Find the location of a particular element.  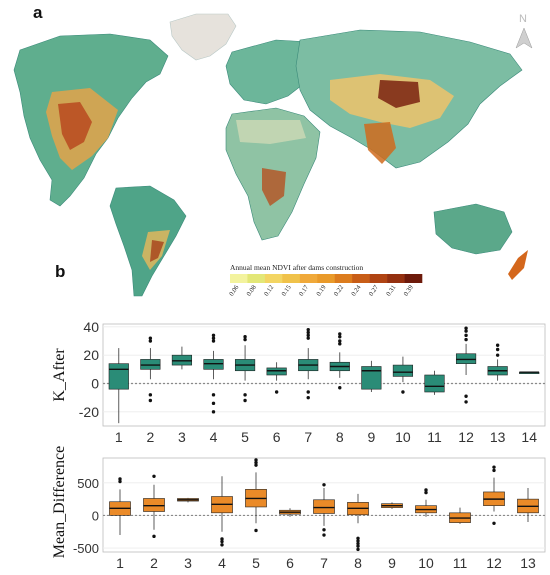

legend-tick-label: 0.08 is located at coordinates (252, 290).